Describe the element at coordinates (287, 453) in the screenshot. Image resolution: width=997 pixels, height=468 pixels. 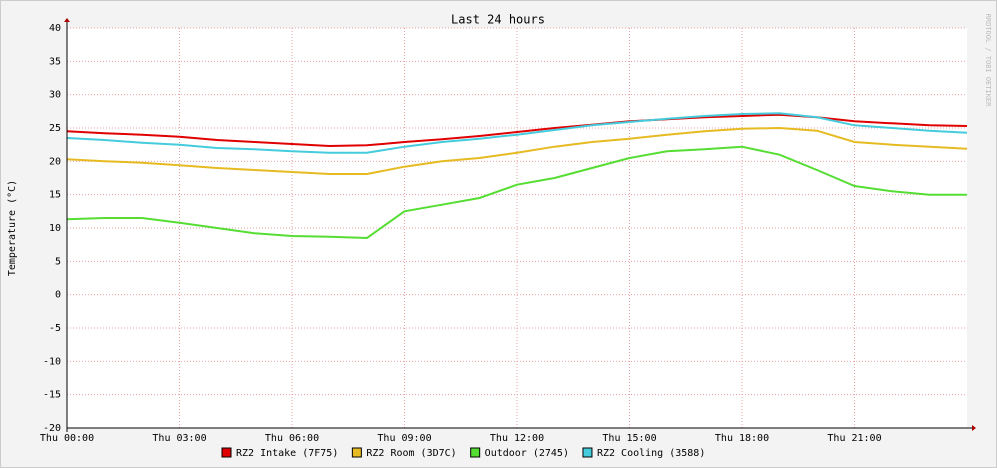
I see `legend-label: RZ2 Intake (7F75)` at that location.